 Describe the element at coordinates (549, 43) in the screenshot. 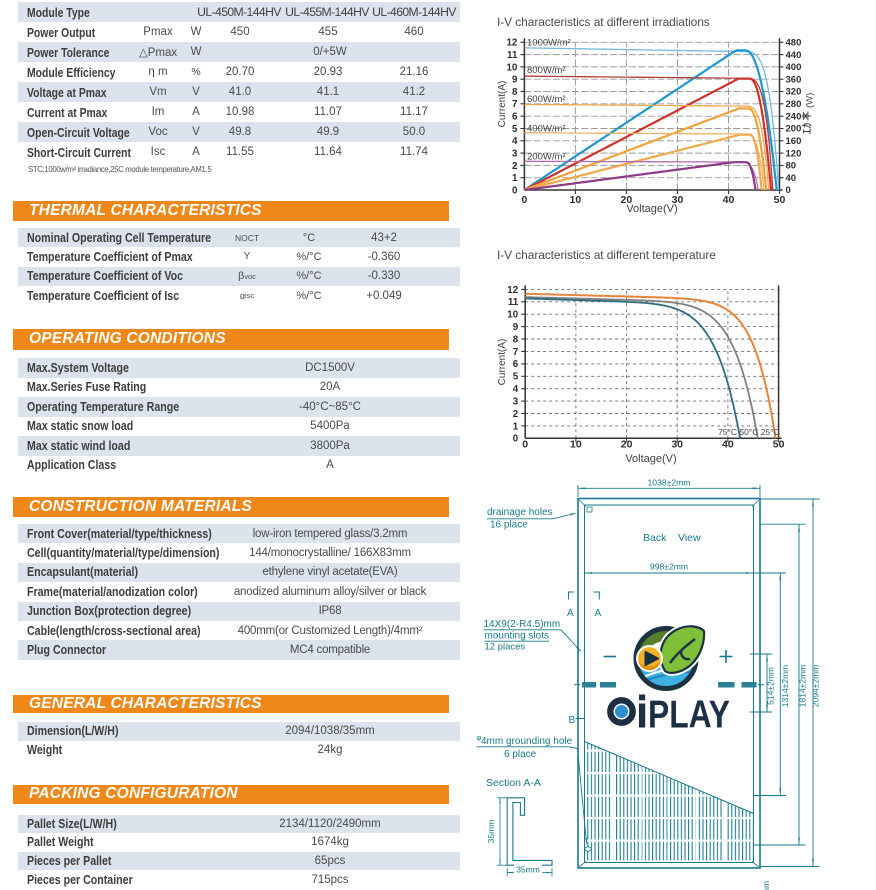

I see `svg-text: 1000W/m²` at that location.